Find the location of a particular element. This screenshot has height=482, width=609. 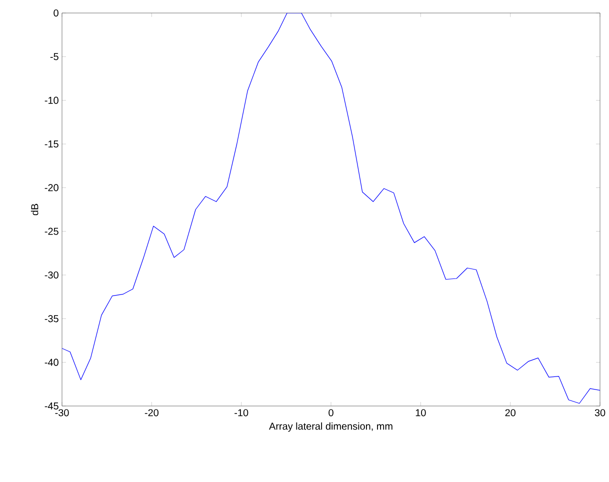

y-axis-title: dB is located at coordinates (34, 210).